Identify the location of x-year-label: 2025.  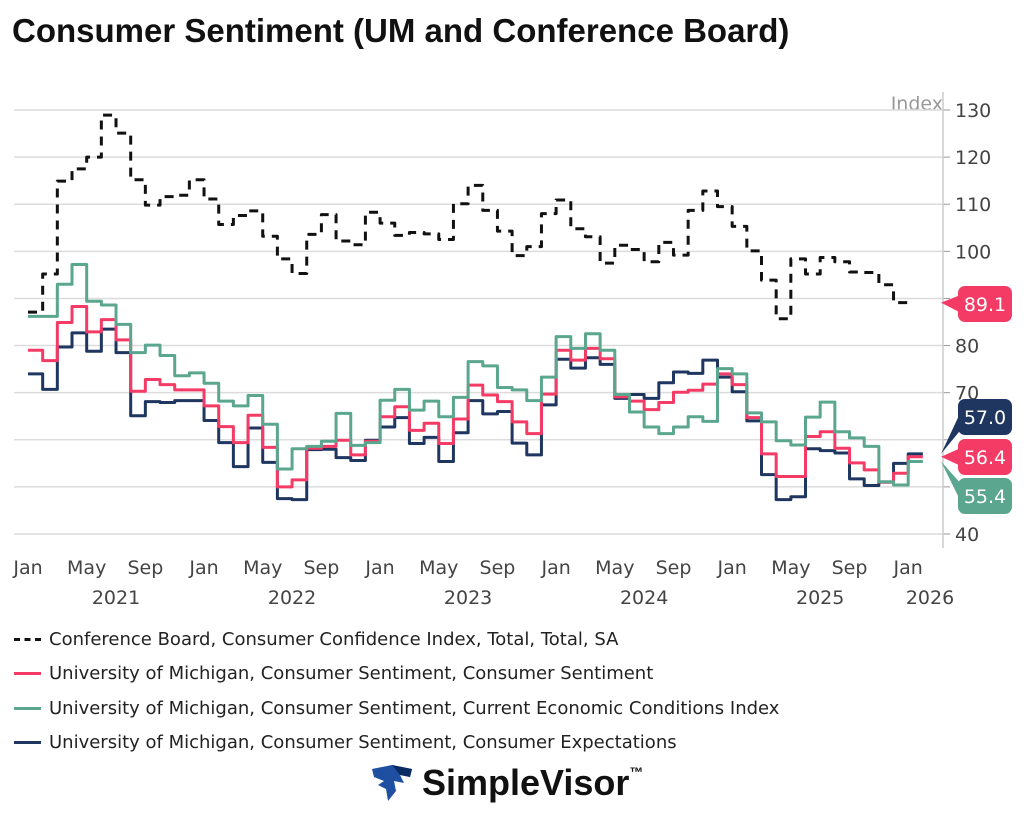
(820, 598).